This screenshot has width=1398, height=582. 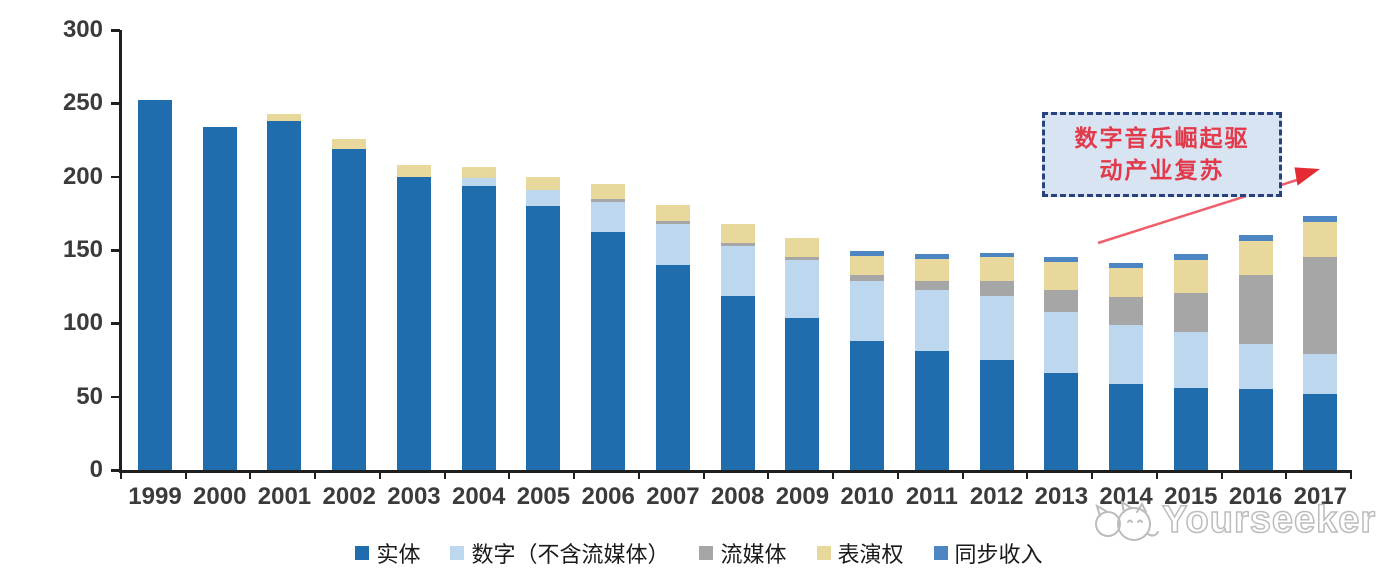 What do you see at coordinates (82, 323) in the screenshot?
I see `y-axis-label-100: 100` at bounding box center [82, 323].